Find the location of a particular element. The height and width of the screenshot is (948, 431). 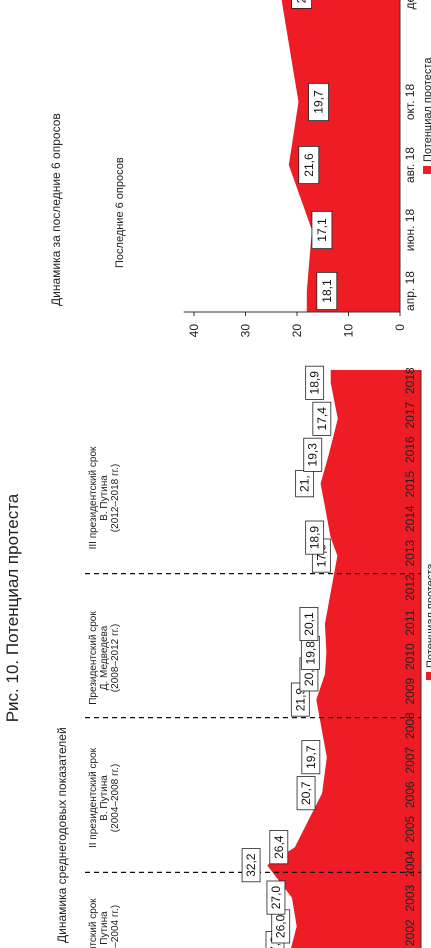

y-tick-label: 0 is located at coordinates (400, 327).